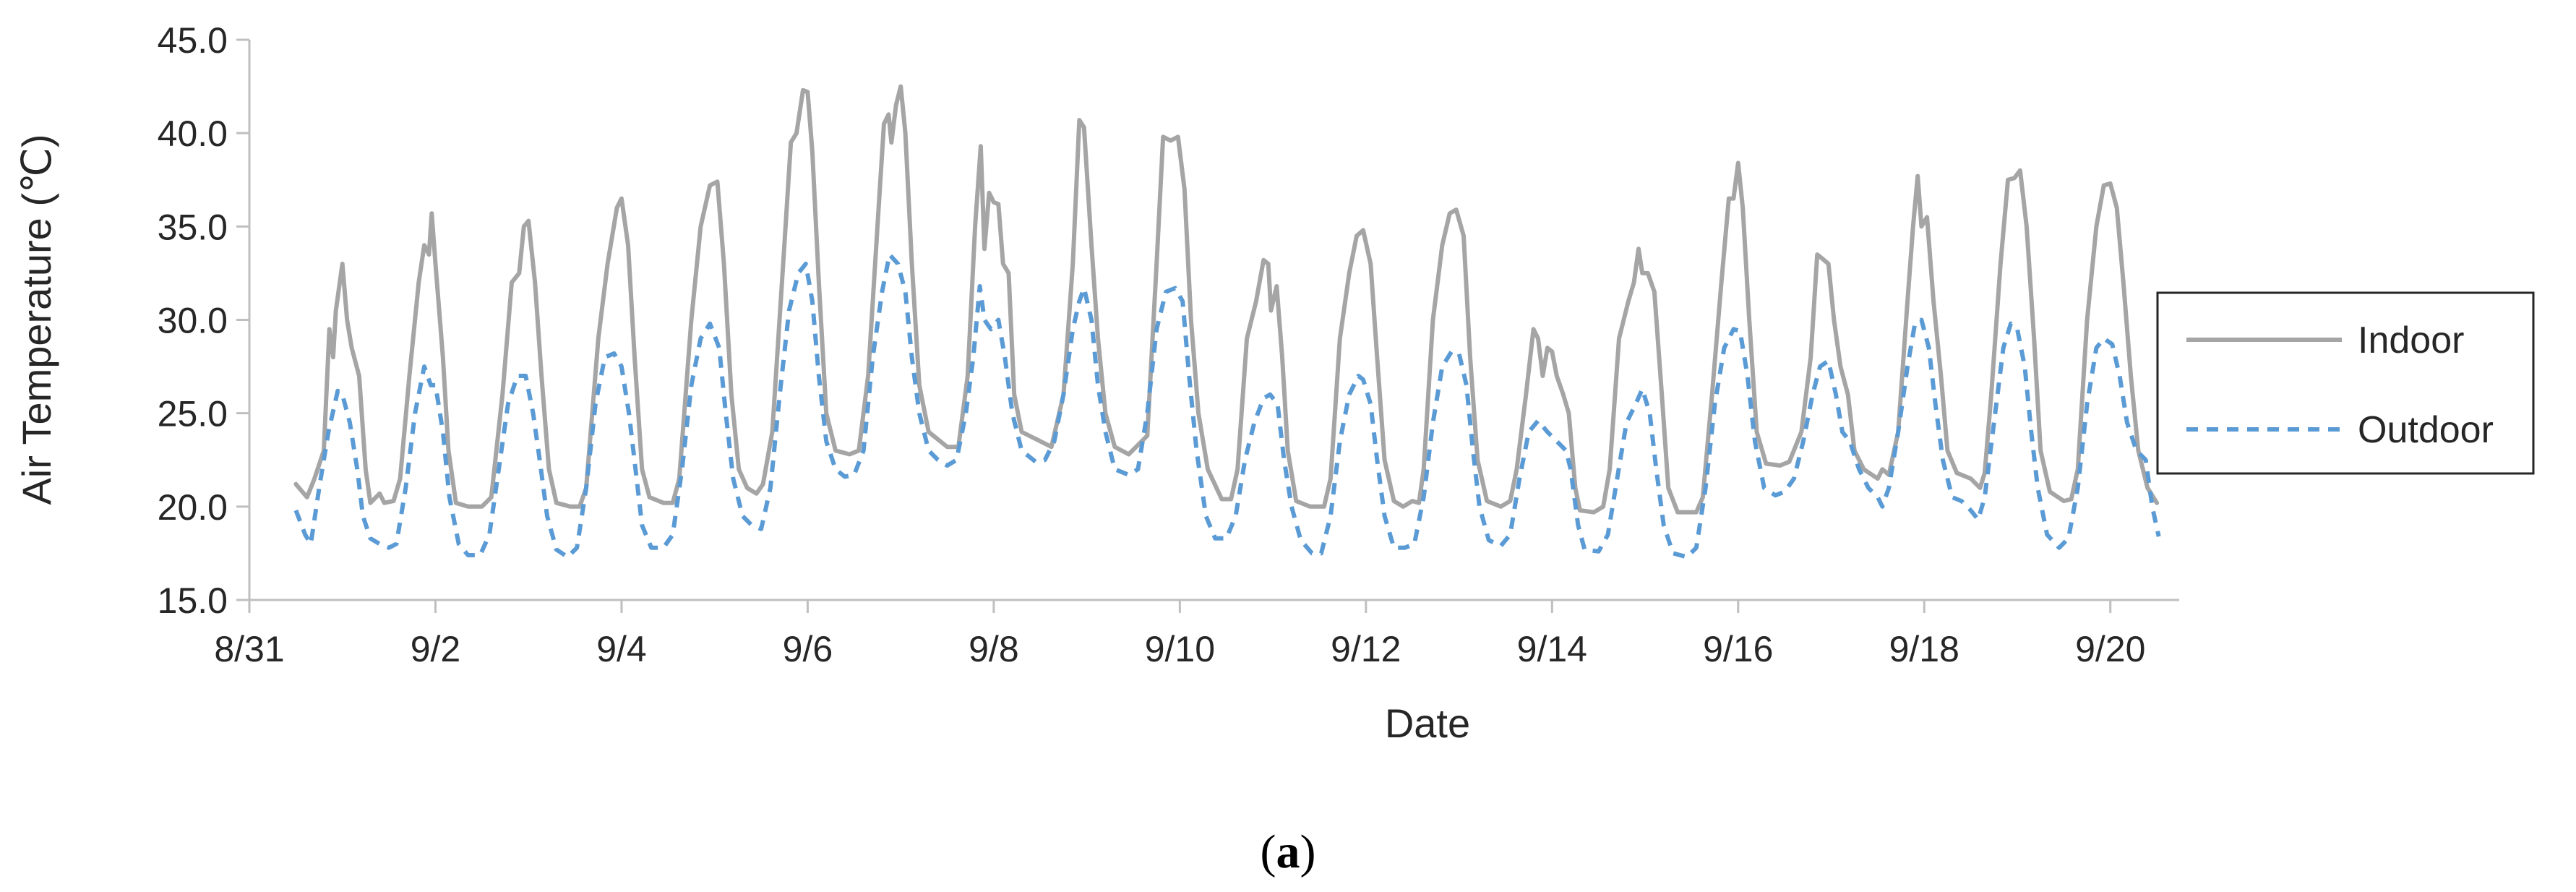  What do you see at coordinates (1308, 852) in the screenshot?
I see `caption-close: )` at bounding box center [1308, 852].